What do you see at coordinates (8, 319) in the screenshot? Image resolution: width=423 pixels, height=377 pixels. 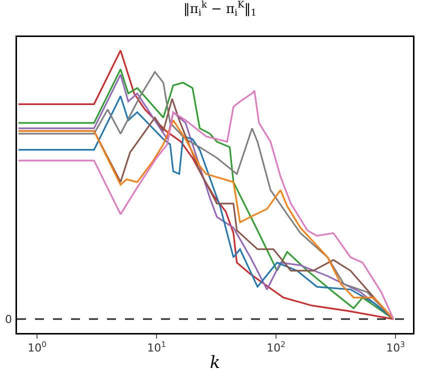 I see `ref-line-label: 0` at bounding box center [8, 319].